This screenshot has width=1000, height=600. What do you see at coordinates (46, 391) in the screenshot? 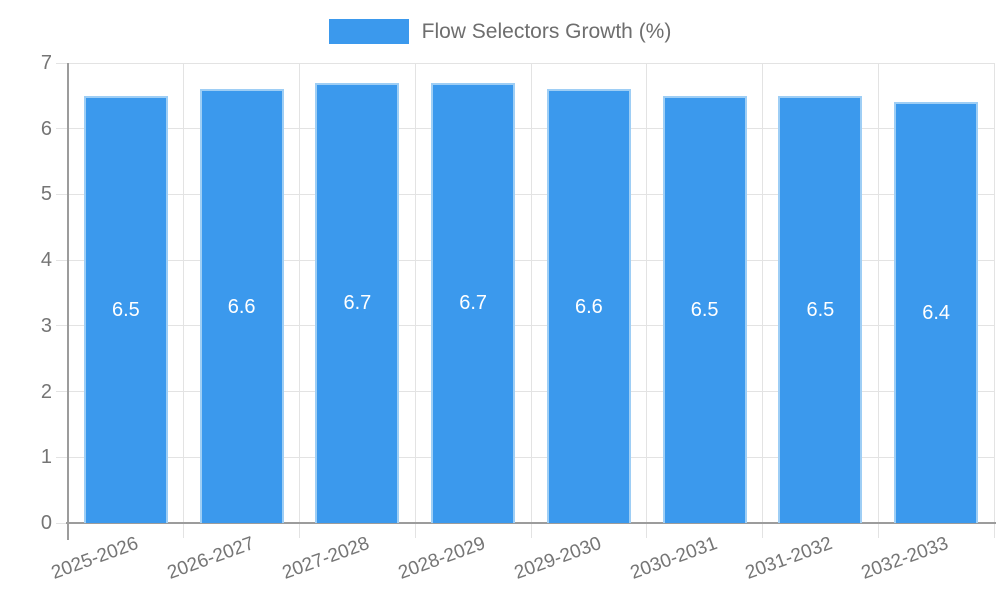
I see `y-axis-tick-label: 2` at bounding box center [46, 391].